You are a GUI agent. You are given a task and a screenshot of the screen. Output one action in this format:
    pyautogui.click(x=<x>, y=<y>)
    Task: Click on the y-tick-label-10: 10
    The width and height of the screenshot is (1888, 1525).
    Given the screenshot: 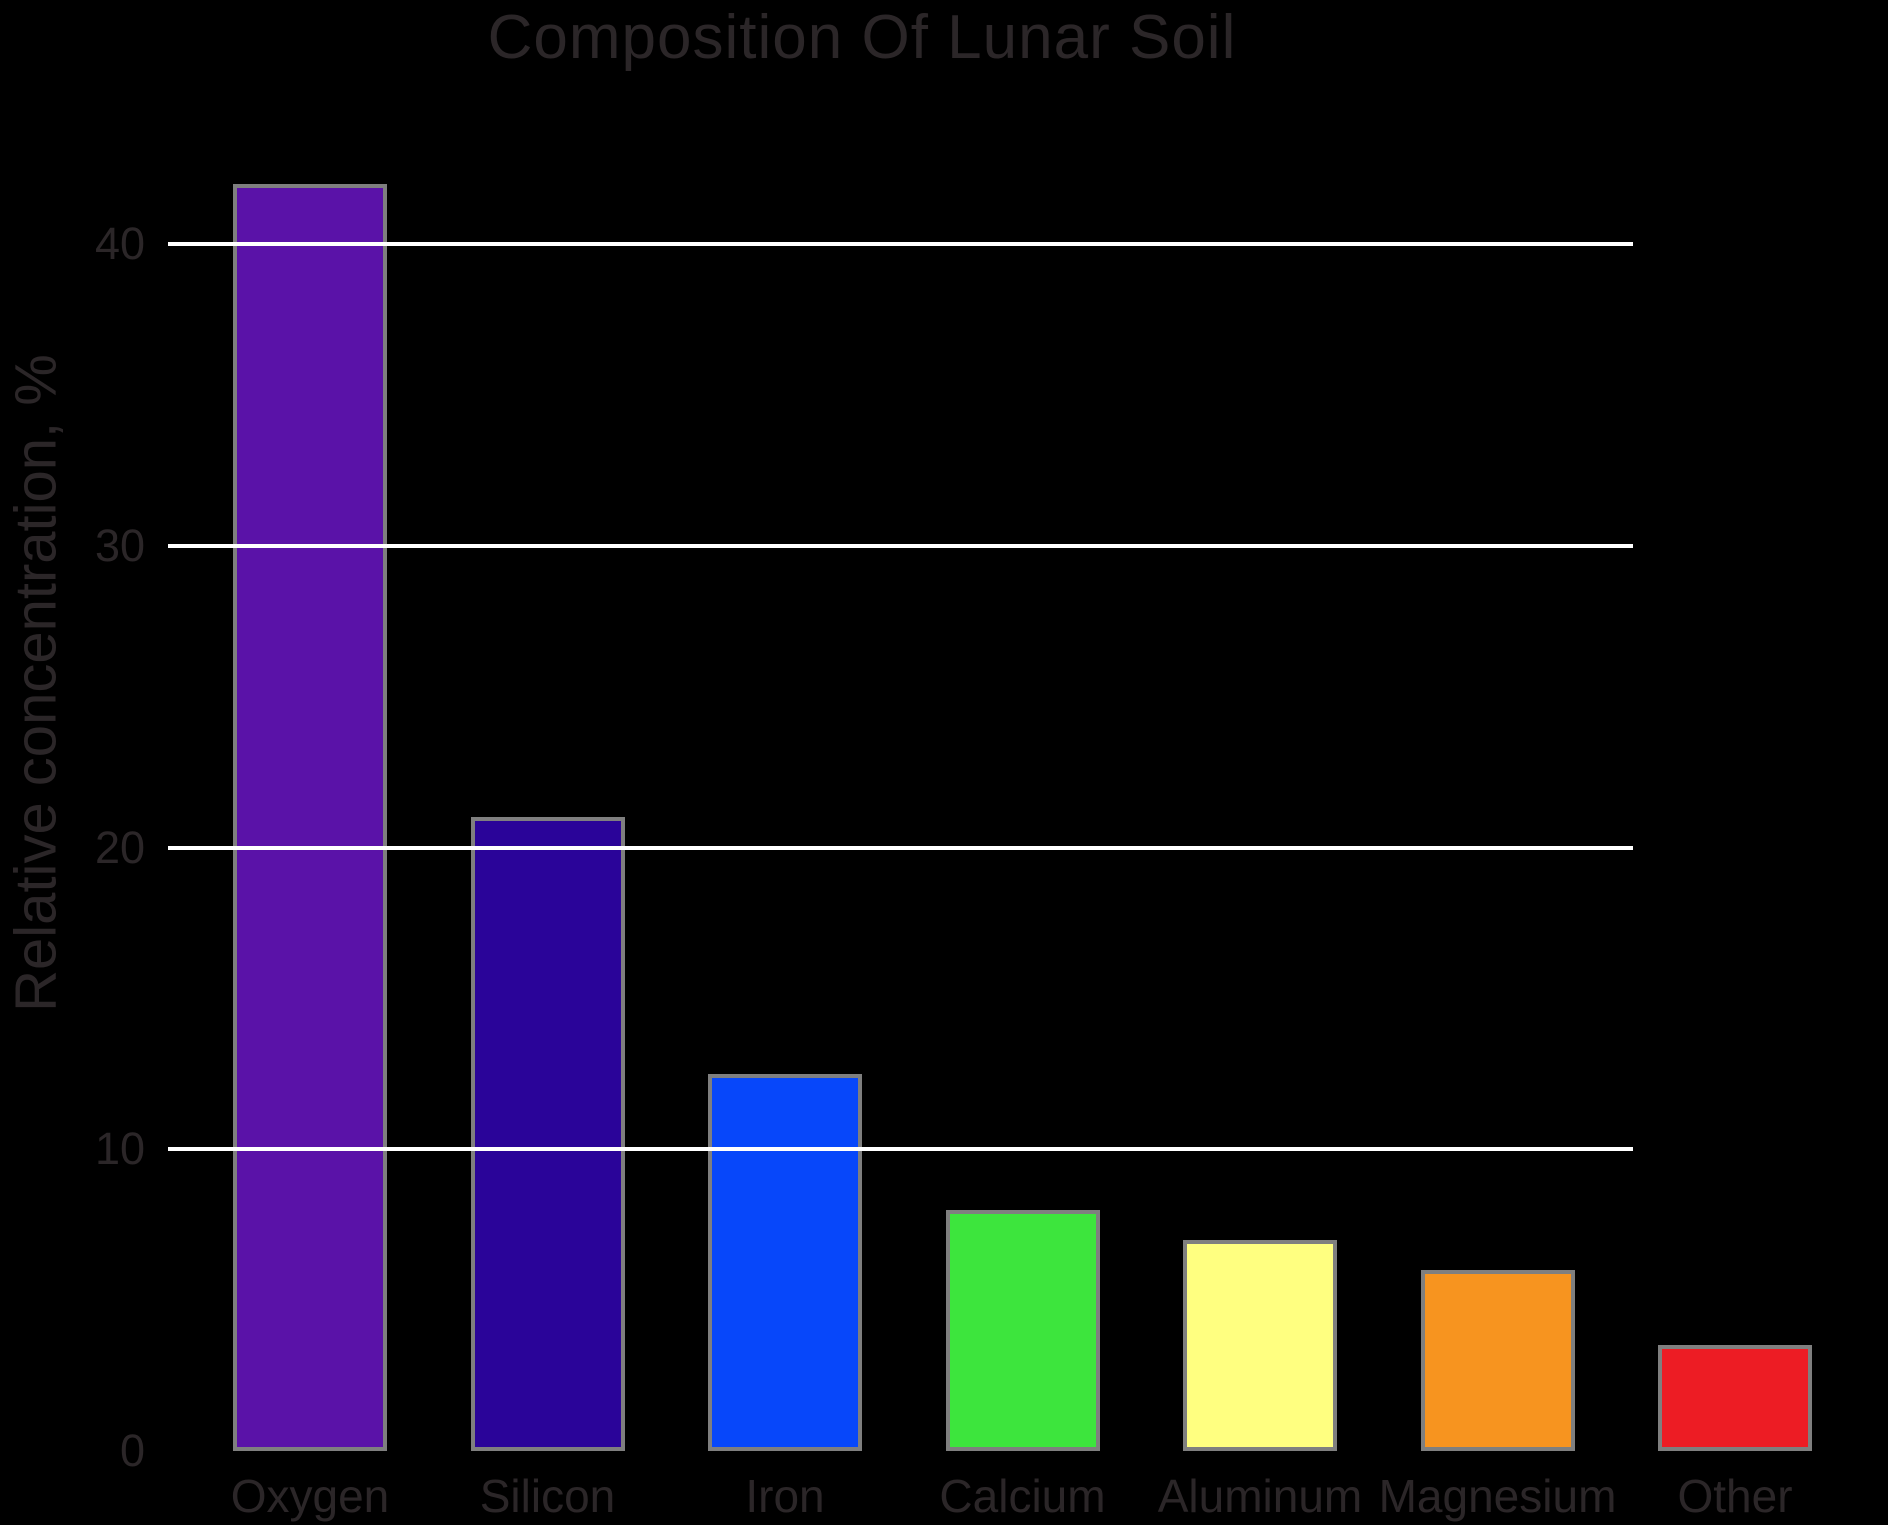 What is the action you would take?
    pyautogui.click(x=119, y=1149)
    